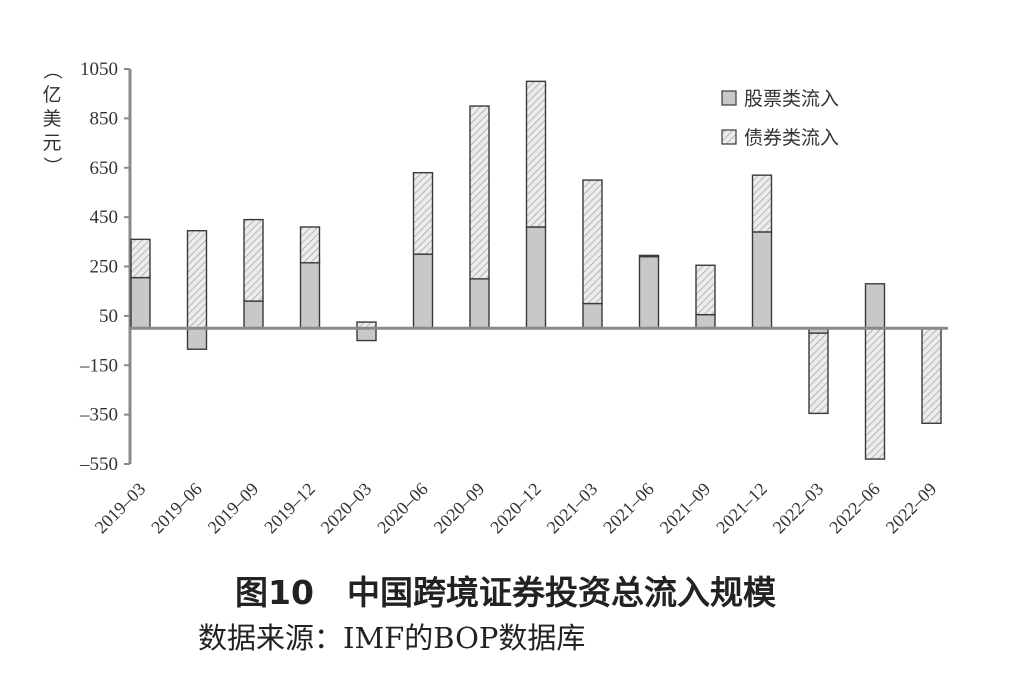 The image size is (1011, 673). What do you see at coordinates (108, 316) in the screenshot?
I see `y-tick-label: 50` at bounding box center [108, 316].